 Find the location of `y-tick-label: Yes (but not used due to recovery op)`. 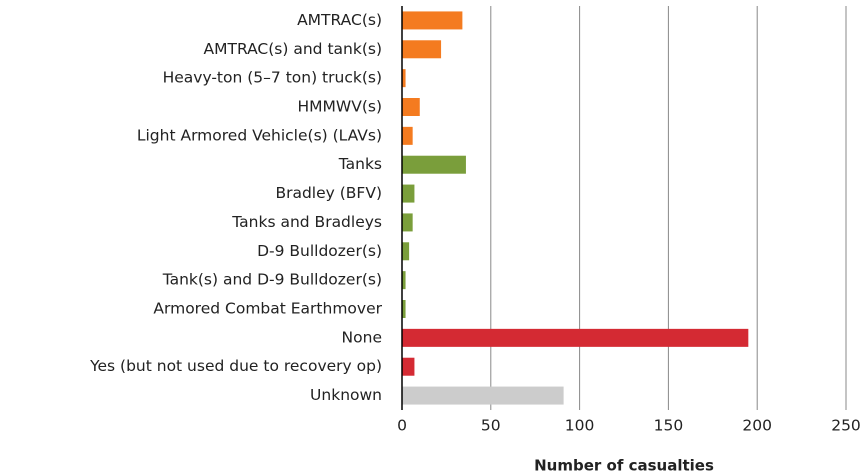

y-tick-label: Yes (but not used due to recovery op) is located at coordinates (235, 366).